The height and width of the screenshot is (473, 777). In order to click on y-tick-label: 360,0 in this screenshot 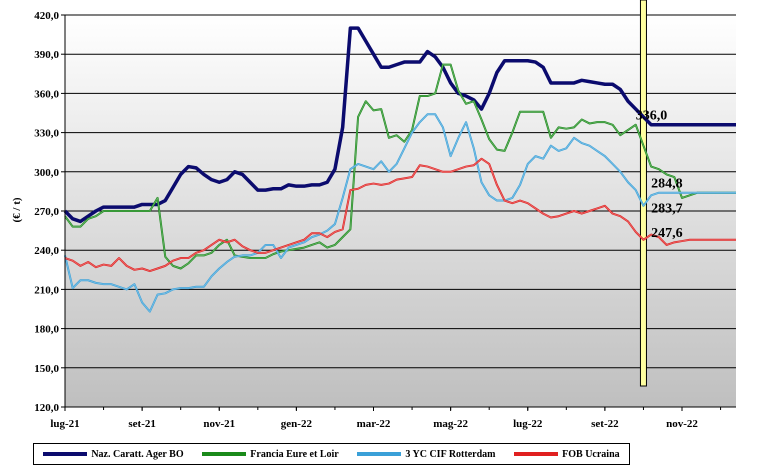, I will do `click(46, 94)`.